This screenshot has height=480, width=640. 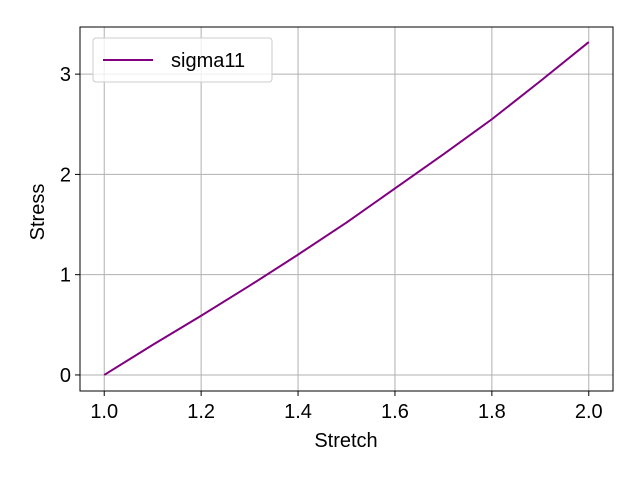 I want to click on y-tick-label: 3, so click(x=65, y=75).